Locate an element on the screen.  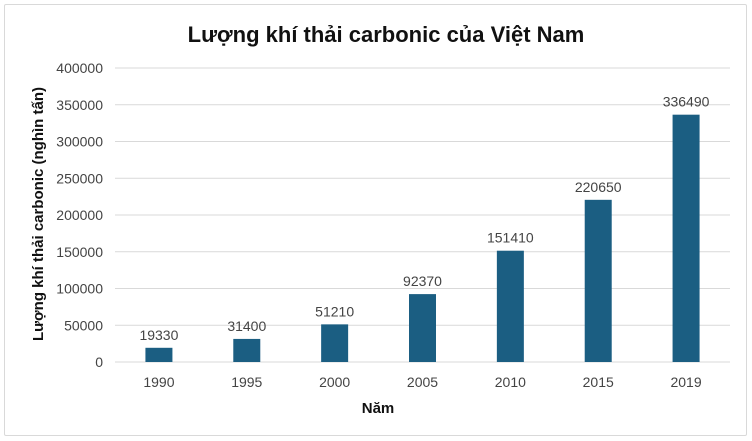
y-tick-label: 0 is located at coordinates (99, 362).